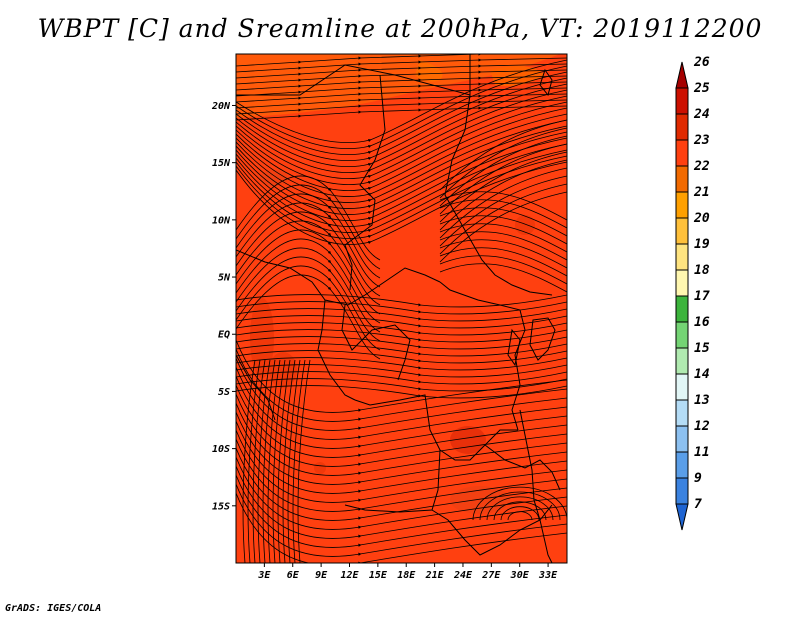 The width and height of the screenshot is (800, 618). Describe the element at coordinates (698, 504) in the screenshot. I see `colorbar-label: 7` at that location.